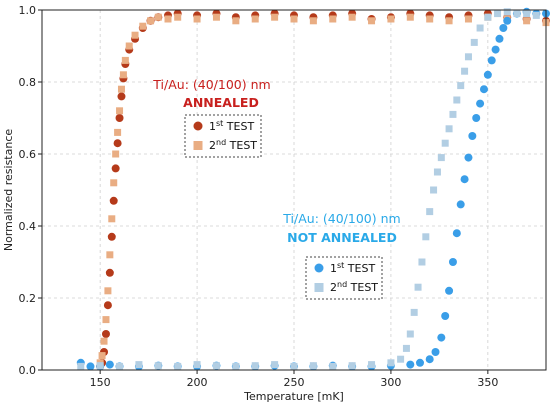 Image resolution: width=550 pixels, height=407 pixels. What do you see at coordinates (293, 396) in the screenshot?
I see `x-axis-label: Temperature [mK]` at bounding box center [293, 396].